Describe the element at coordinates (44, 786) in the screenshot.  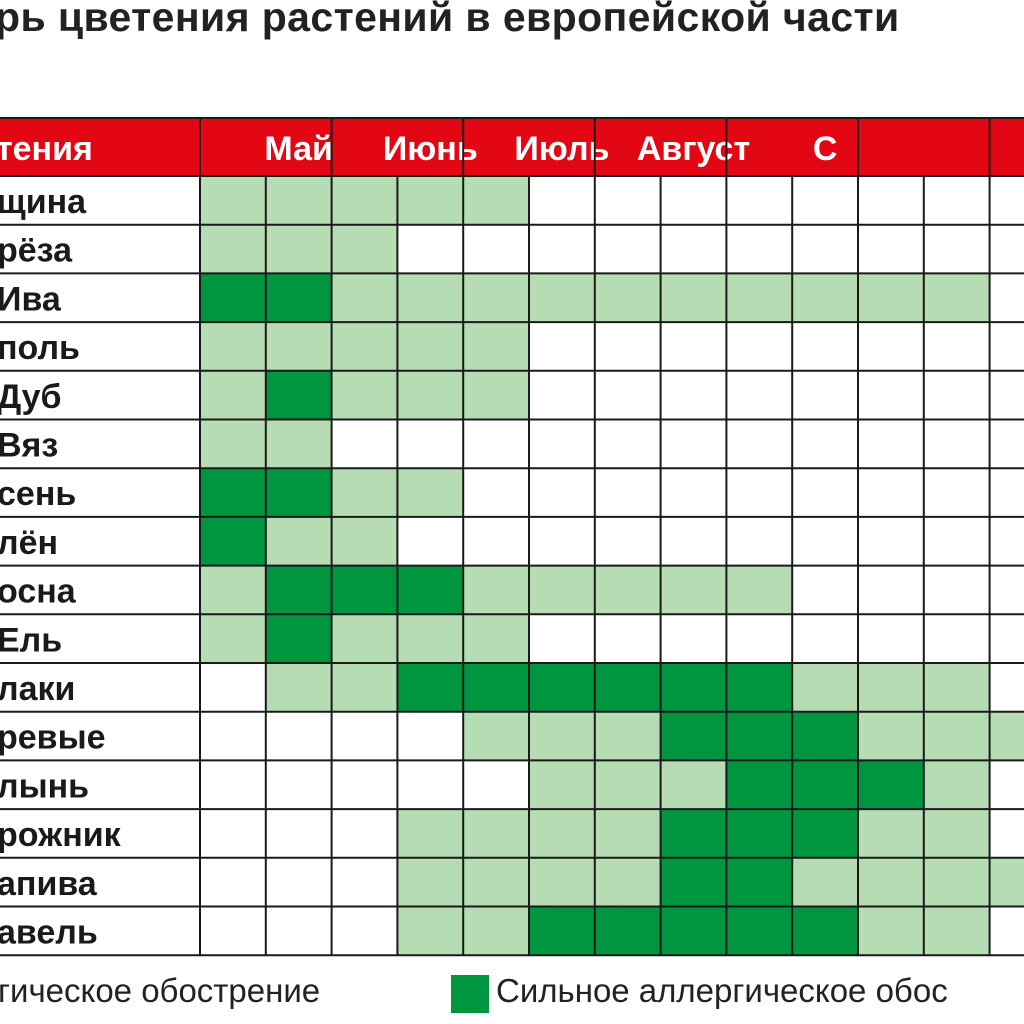
I see `row-label: лынь` at that location.